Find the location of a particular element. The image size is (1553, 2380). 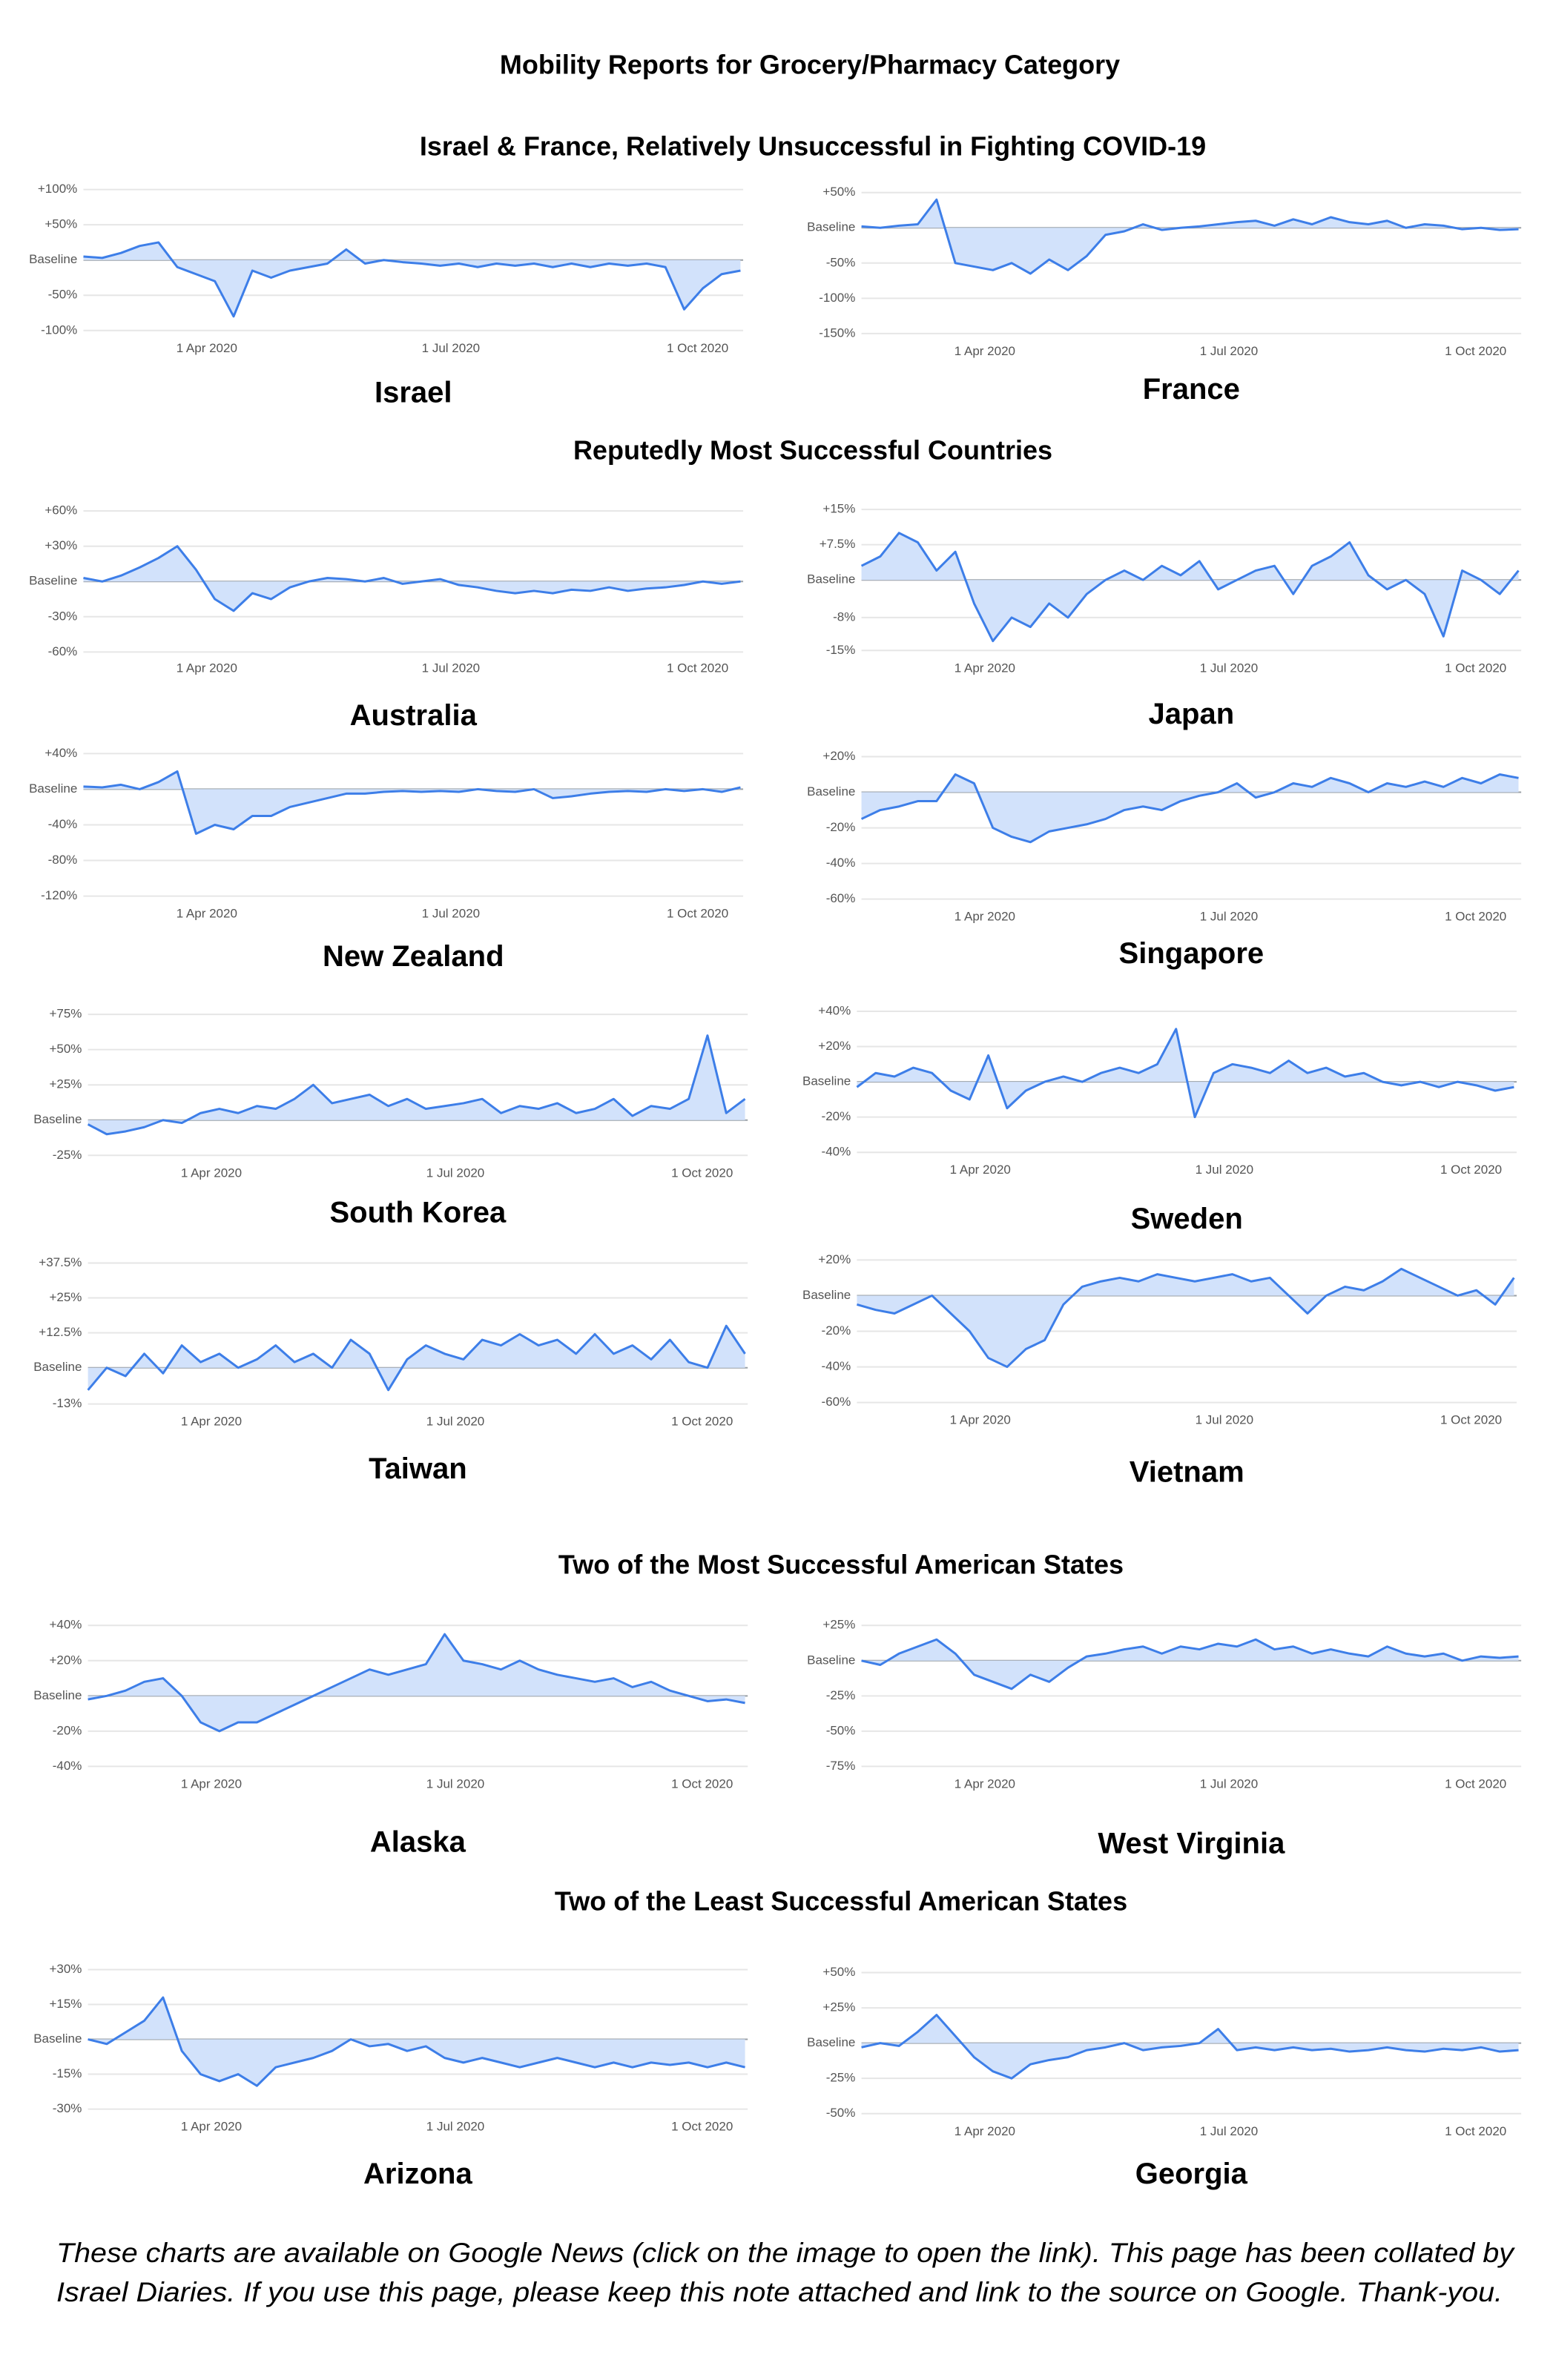

chart-title: Sweden is located at coordinates (1187, 1219).